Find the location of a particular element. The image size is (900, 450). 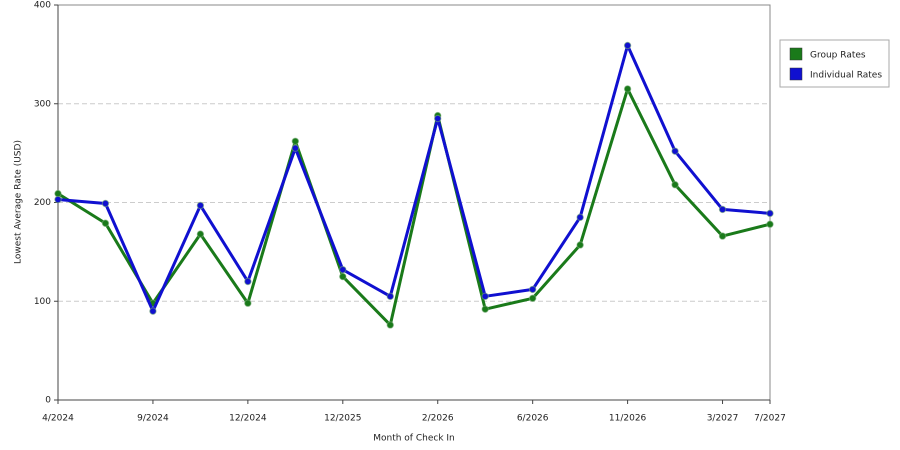

y-tick-label: 200 is located at coordinates (42, 203).